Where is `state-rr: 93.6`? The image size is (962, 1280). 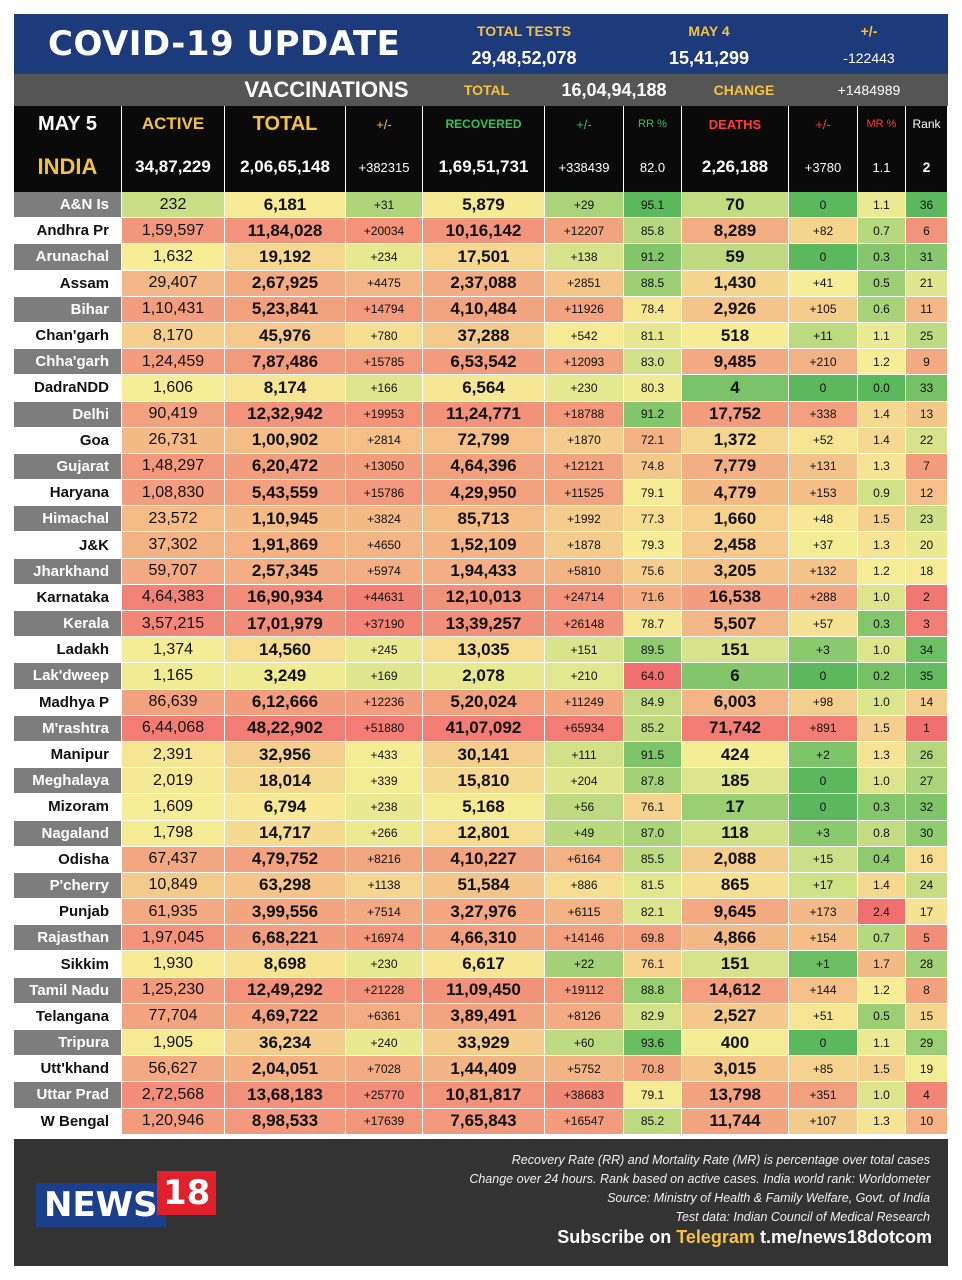
state-rr: 93.6 is located at coordinates (653, 1043).